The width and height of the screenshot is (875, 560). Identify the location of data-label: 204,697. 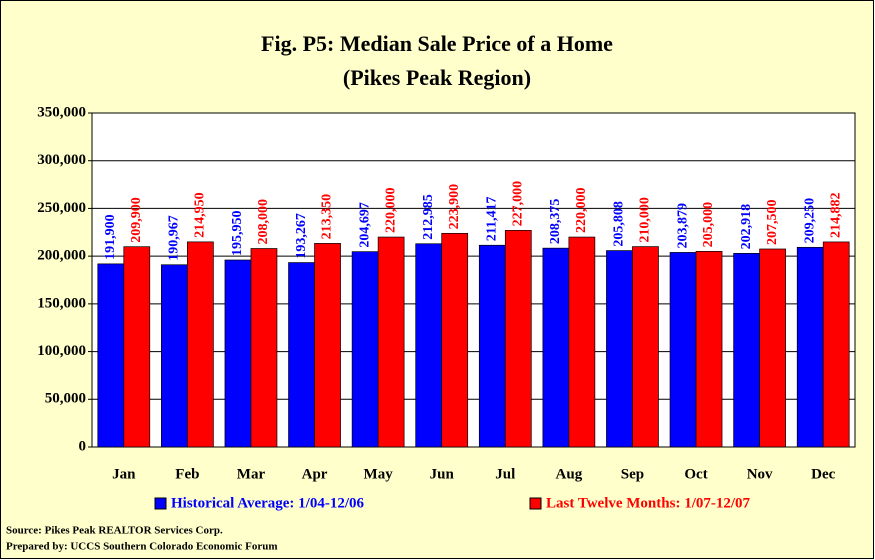
(364, 225).